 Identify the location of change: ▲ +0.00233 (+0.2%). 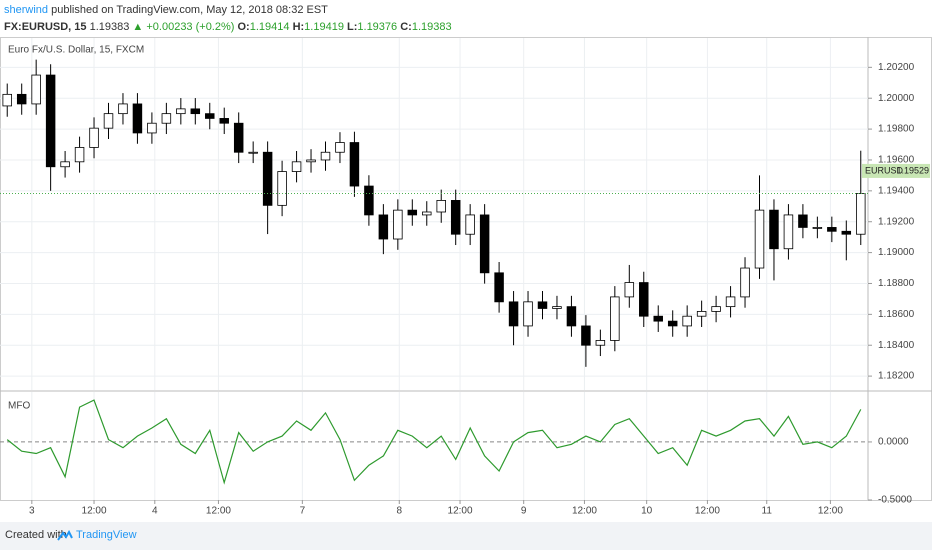
(183, 27).